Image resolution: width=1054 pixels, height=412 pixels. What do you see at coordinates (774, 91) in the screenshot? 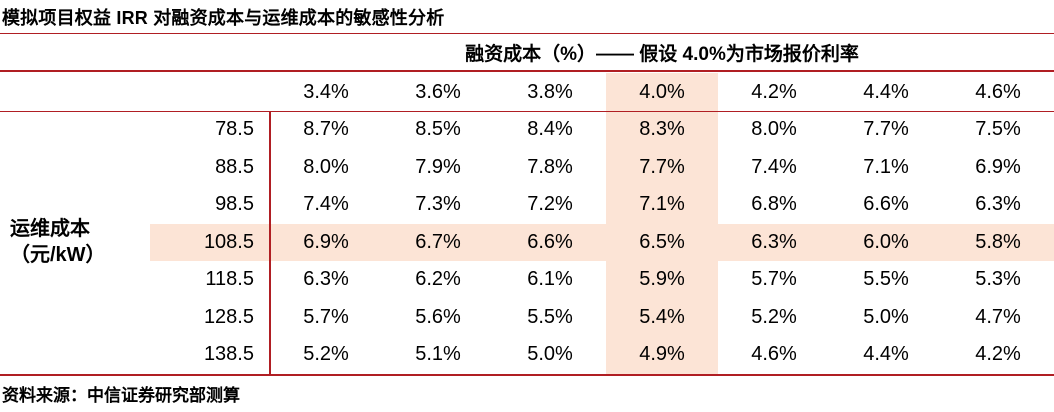
I see `column-header: 4.2%` at bounding box center [774, 91].